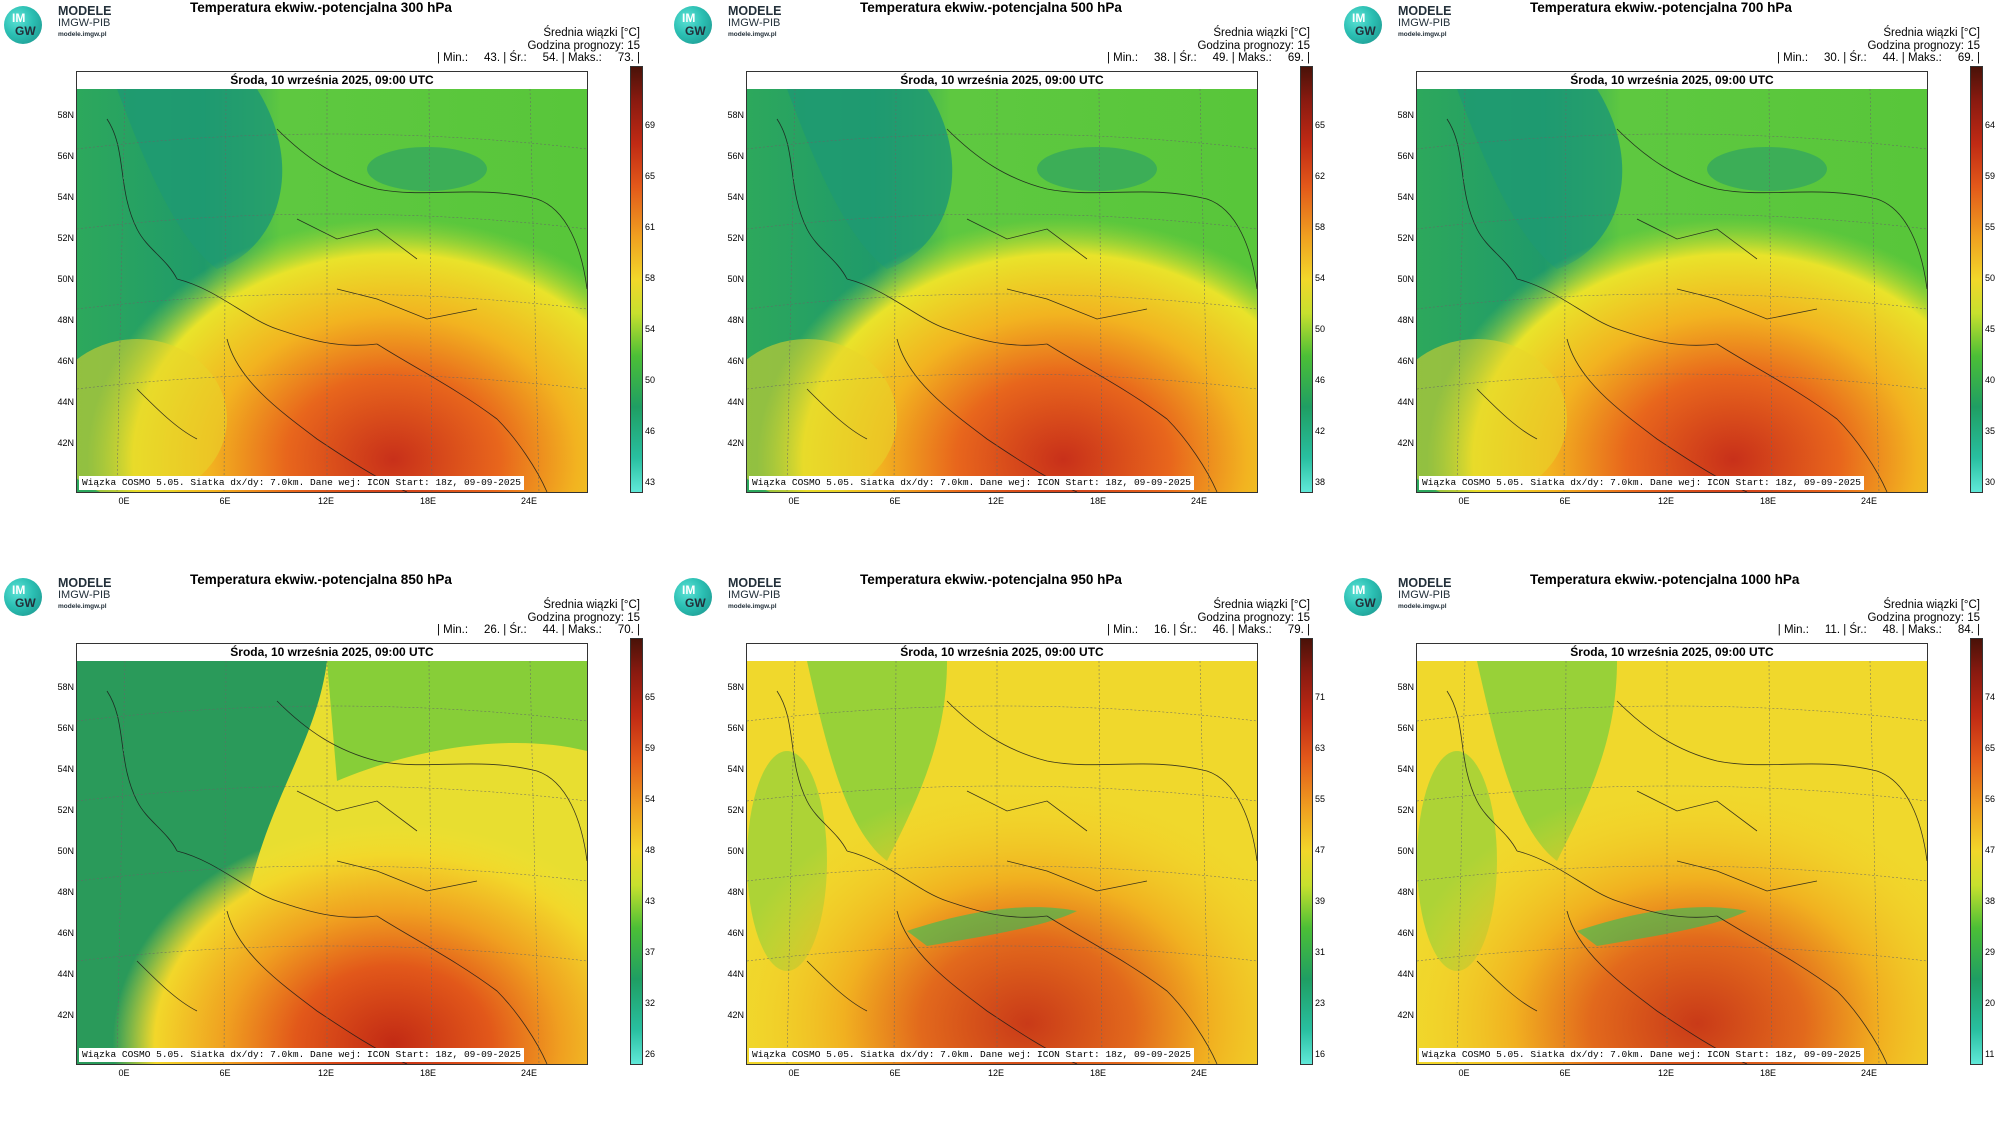 This screenshot has width=2000, height=1137. Describe the element at coordinates (650, 952) in the screenshot. I see `colorbar-tick-label: 37` at that location.